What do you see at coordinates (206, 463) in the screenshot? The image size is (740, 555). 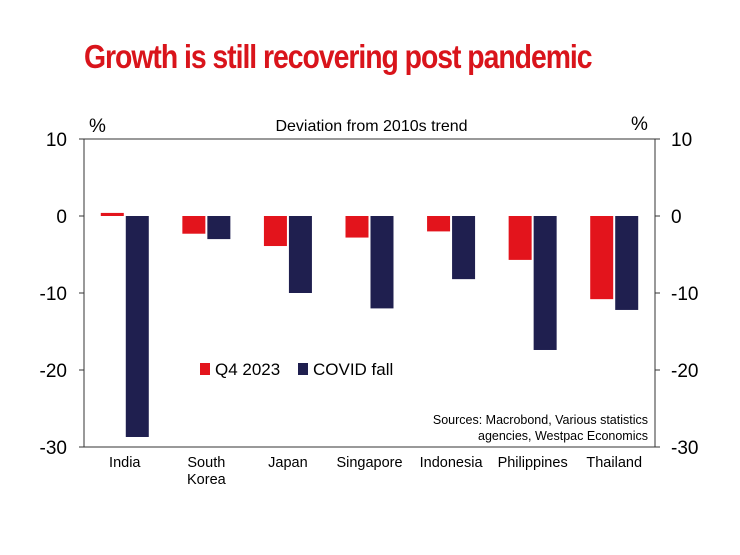 I see `x-tick-label: South` at bounding box center [206, 463].